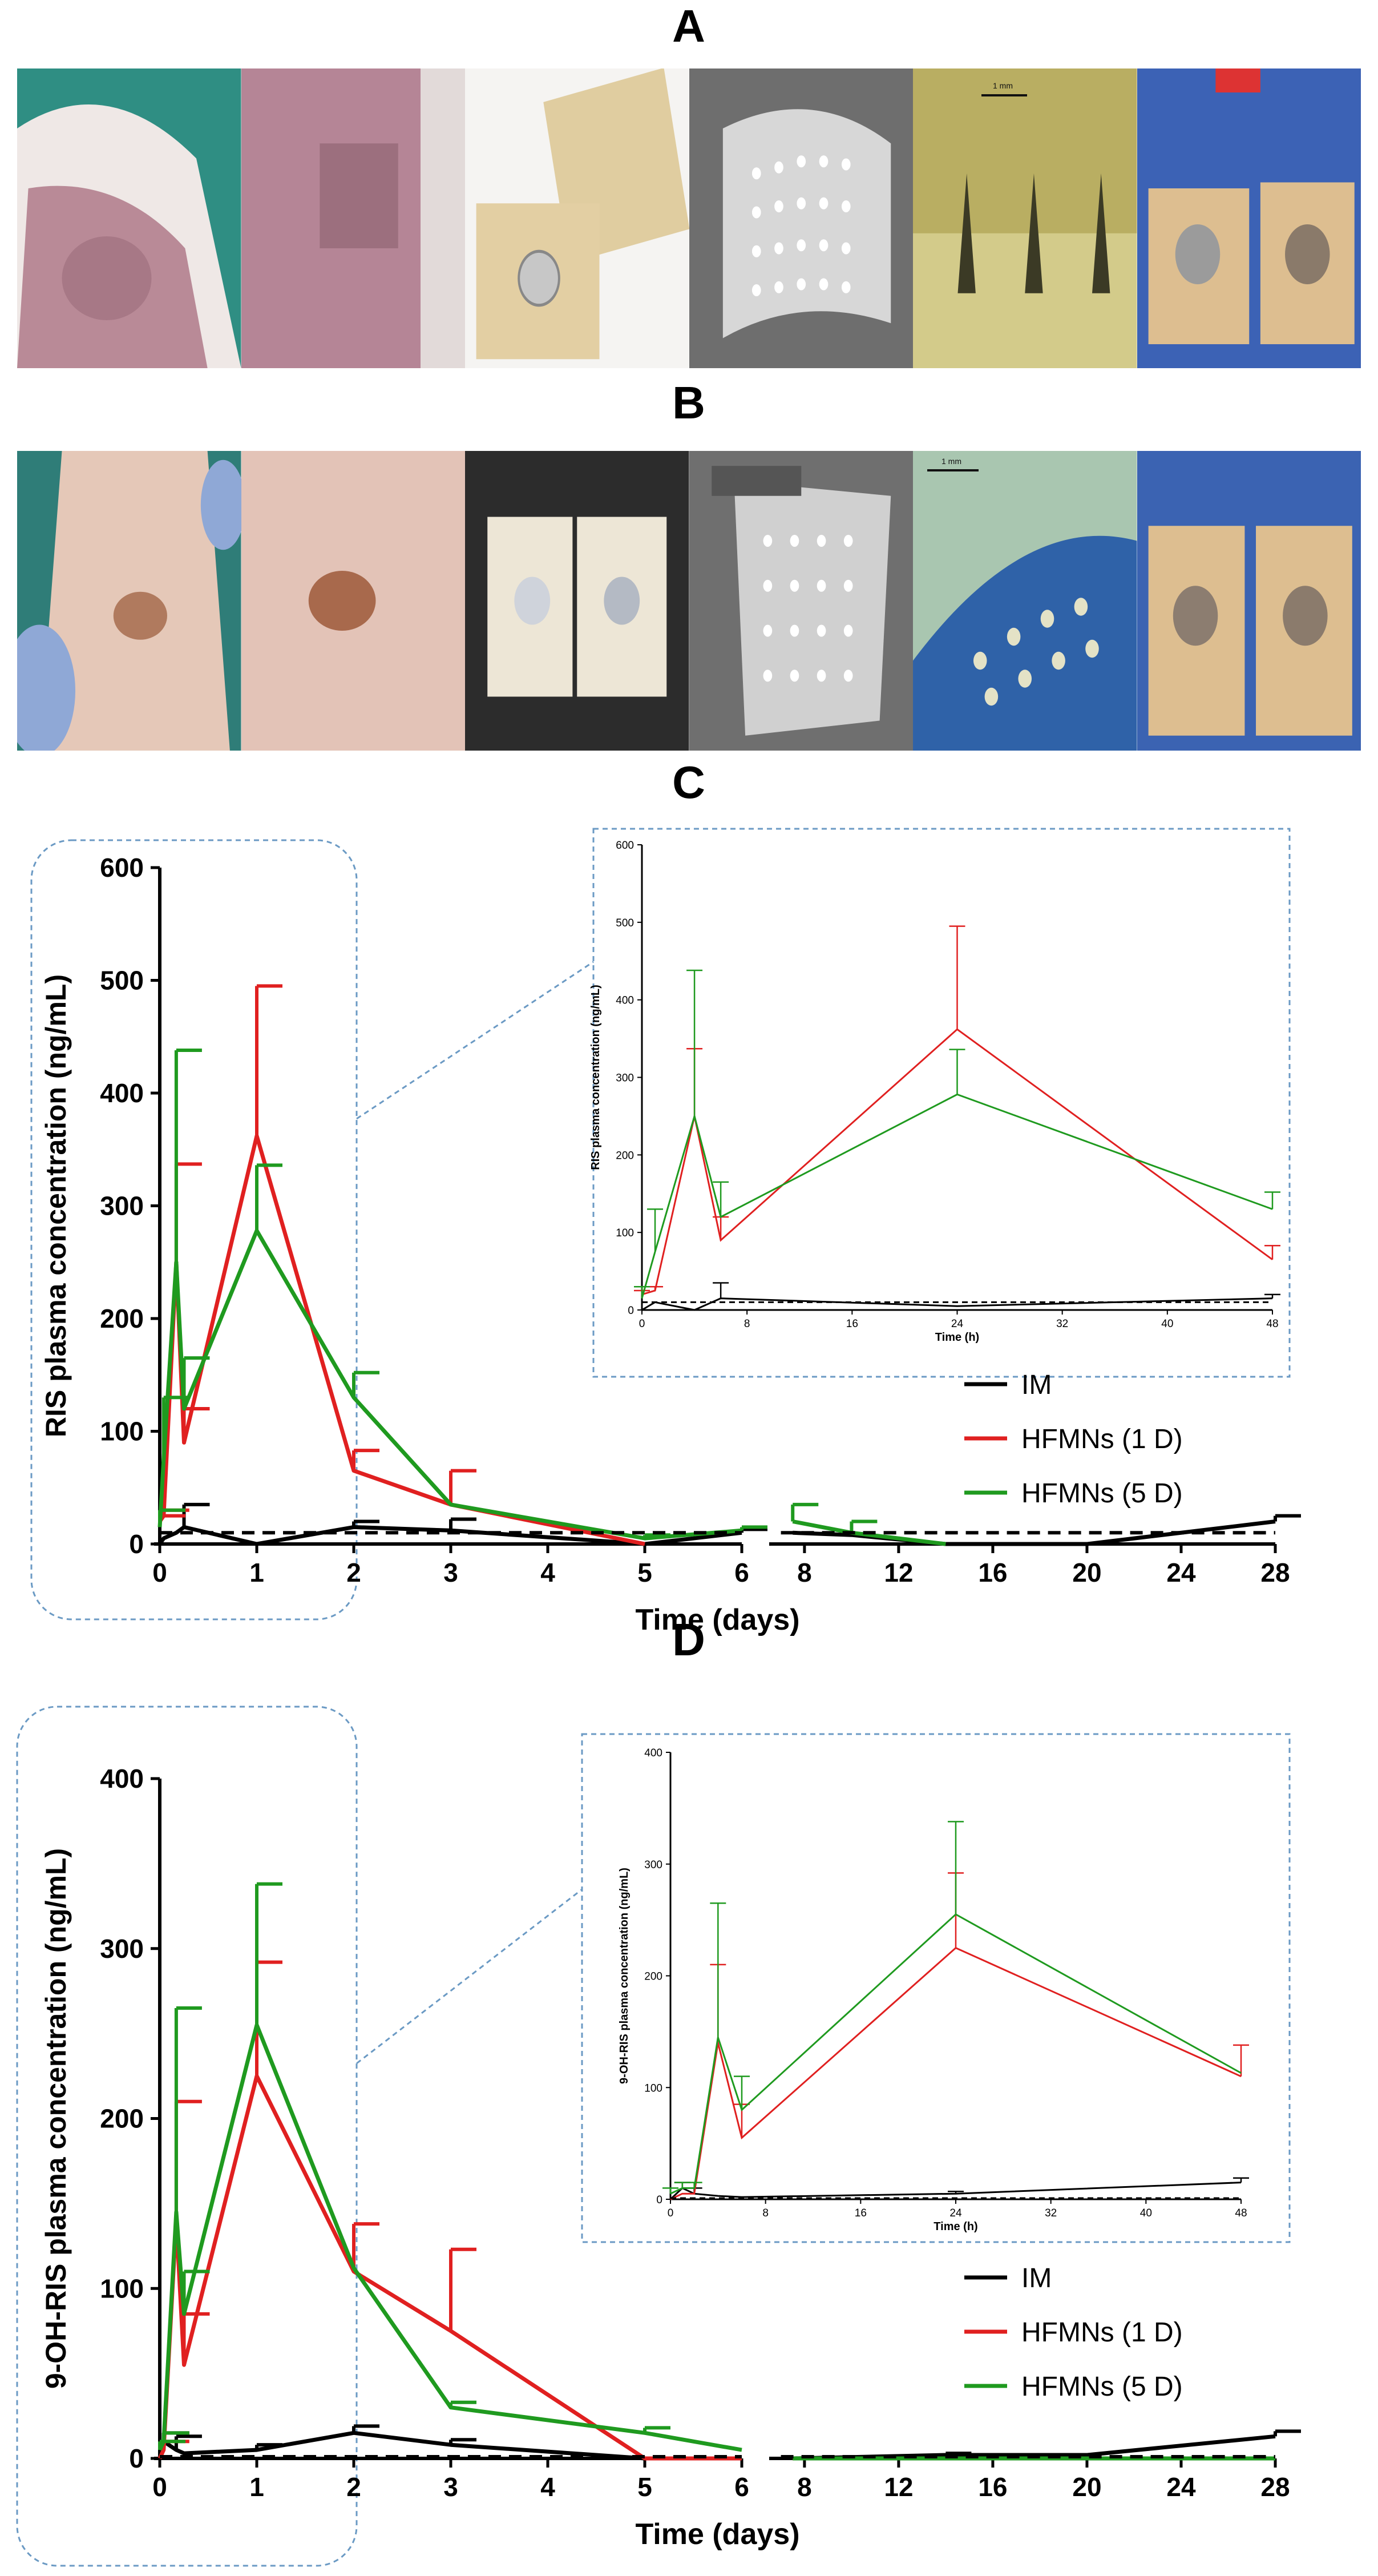  I want to click on photo-patches-b3, so click(577, 601).